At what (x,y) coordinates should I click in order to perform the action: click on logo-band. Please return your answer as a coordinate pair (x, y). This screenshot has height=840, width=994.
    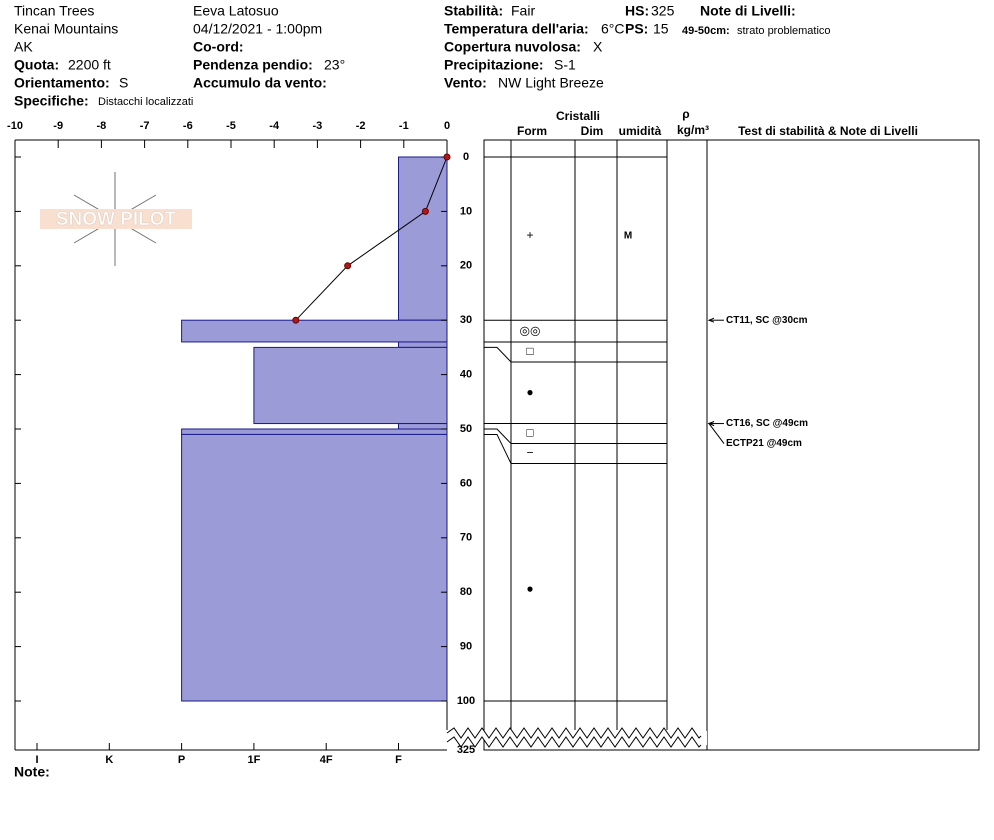
    Looking at the image, I should click on (116, 219).